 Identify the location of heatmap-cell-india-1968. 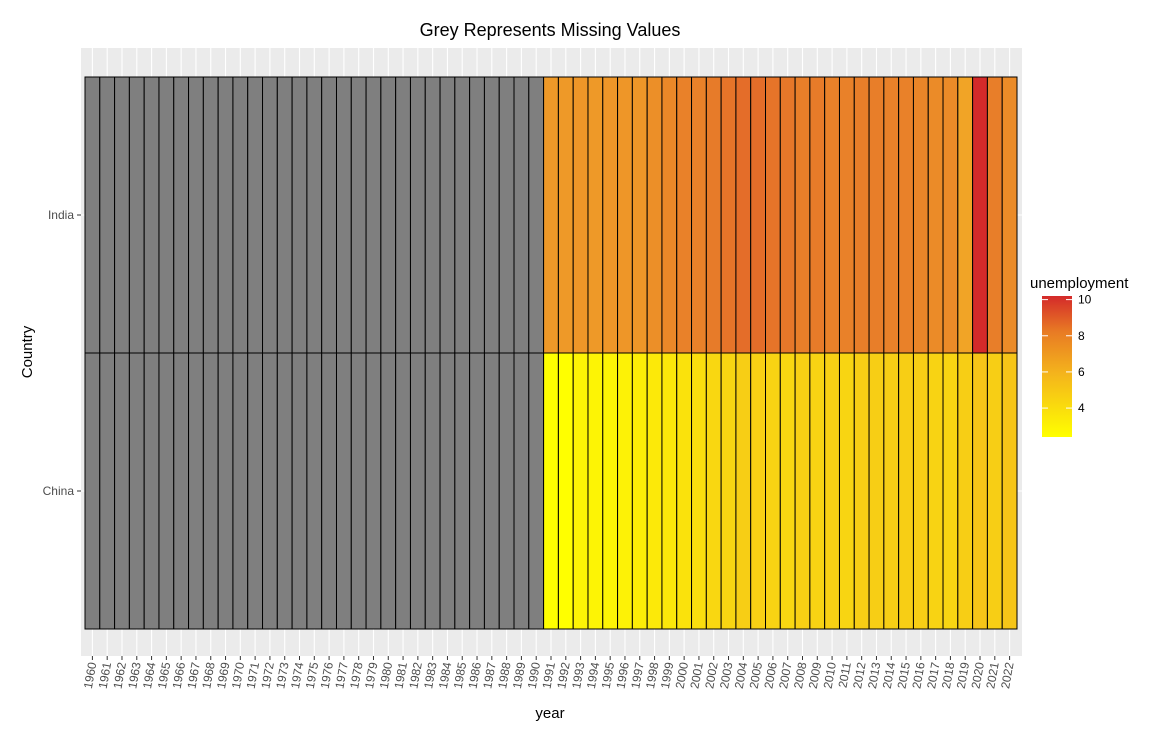
(210, 215).